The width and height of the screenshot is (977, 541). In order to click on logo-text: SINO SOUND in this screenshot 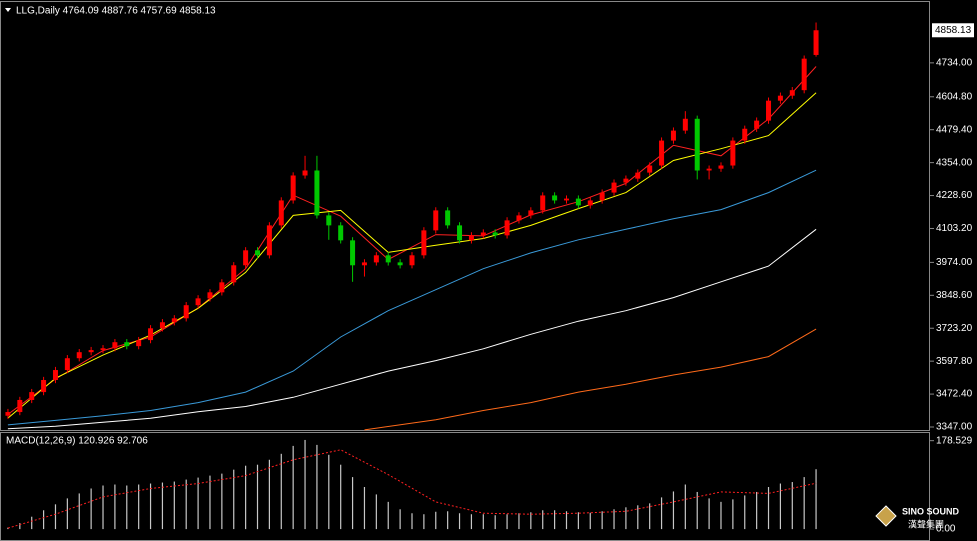, I will do `click(931, 511)`.